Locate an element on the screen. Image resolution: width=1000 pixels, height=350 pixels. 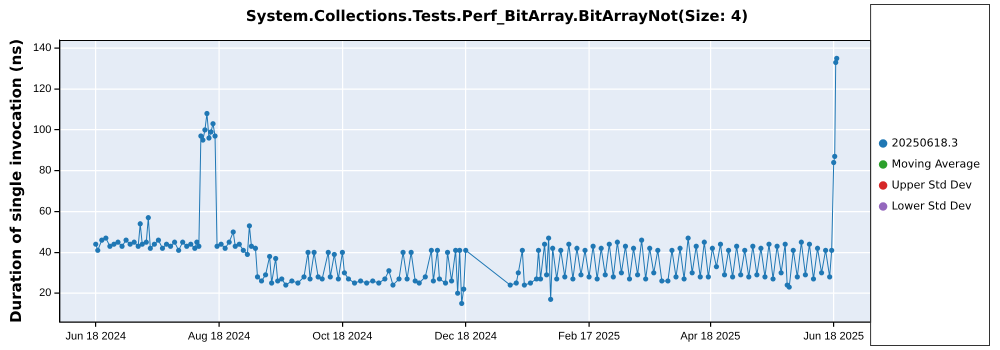
y-tick-label: 40 is located at coordinates (45, 252).